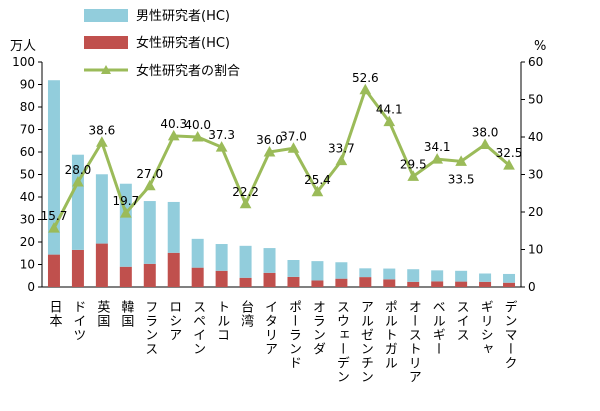 Image resolution: width=600 pixels, height=411 pixels. Describe the element at coordinates (293, 136) in the screenshot. I see `ratio-data-label: 37.0` at that location.